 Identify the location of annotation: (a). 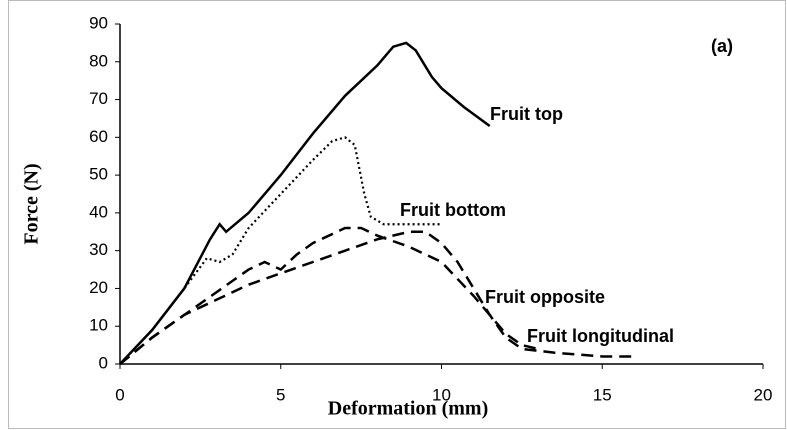
(722, 46).